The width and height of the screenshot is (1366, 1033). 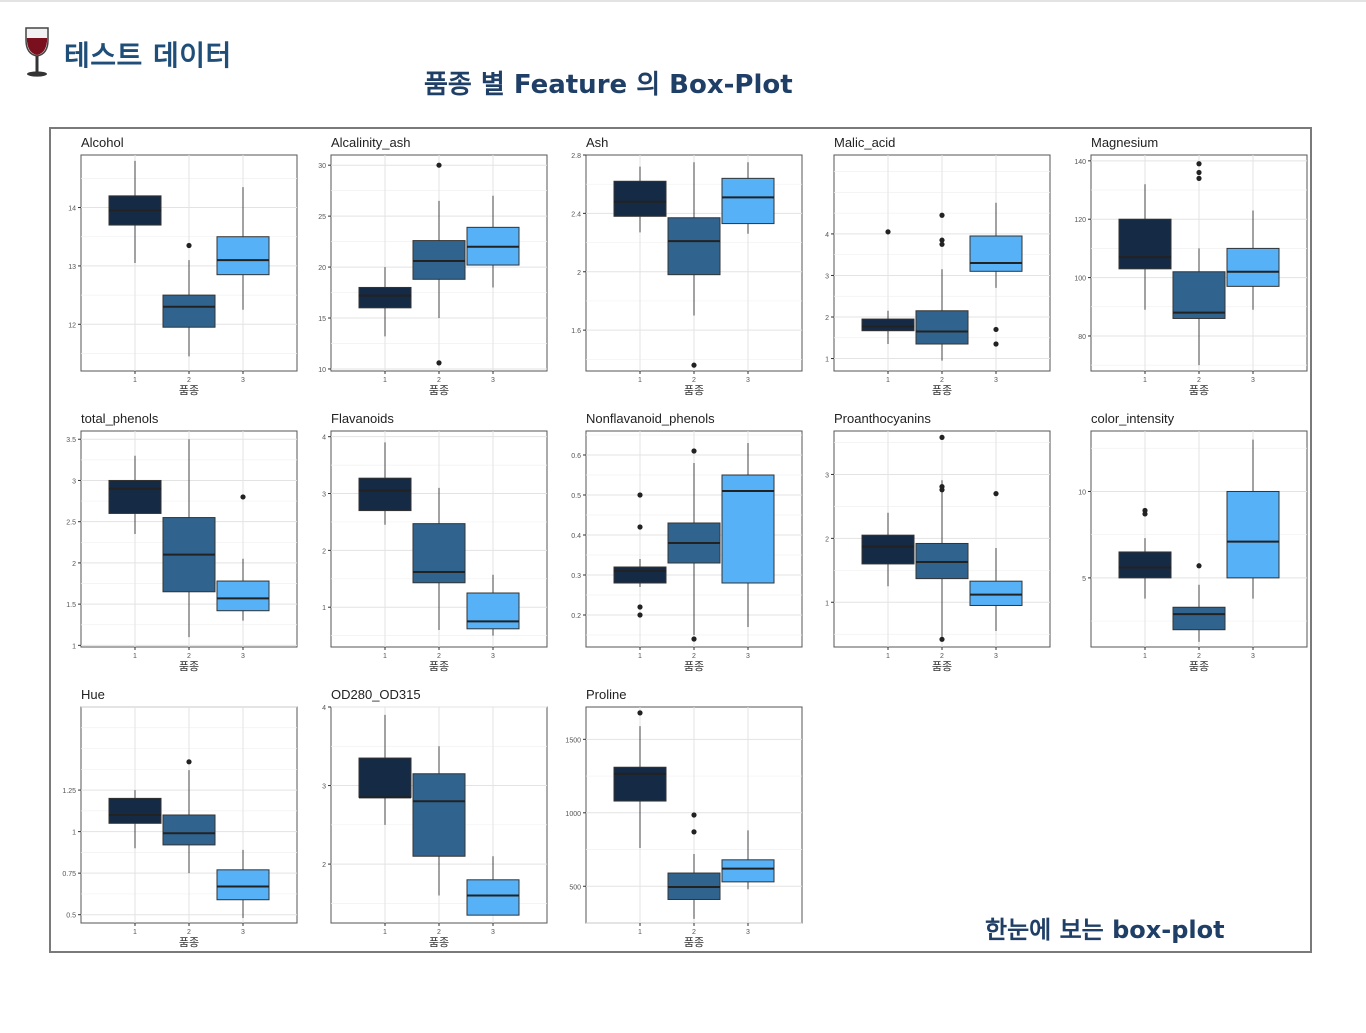 What do you see at coordinates (69, 874) in the screenshot?
I see `y-tick-label: 0.75` at bounding box center [69, 874].